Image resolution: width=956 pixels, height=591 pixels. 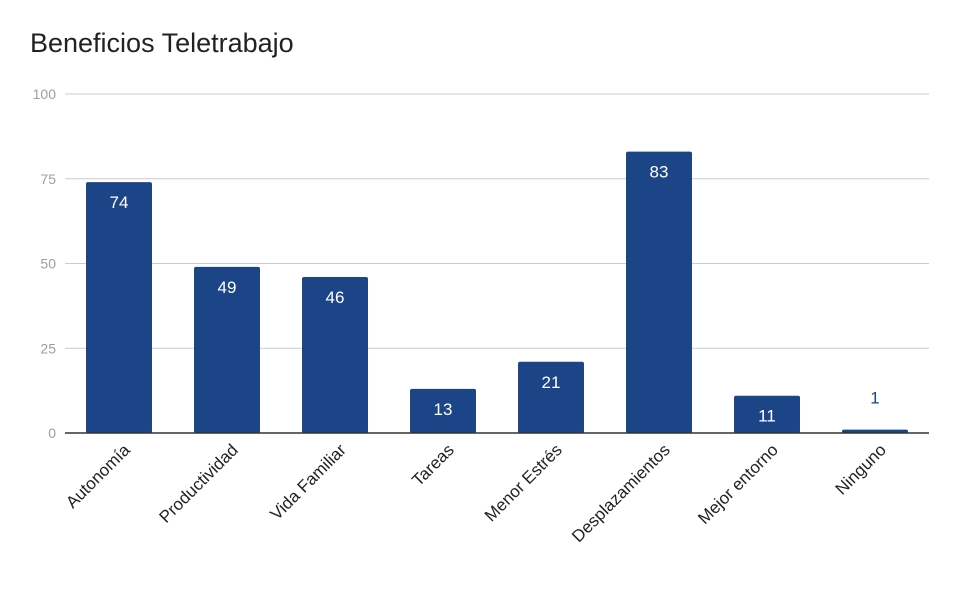 I want to click on y-tick-label: 0, so click(x=52, y=433).